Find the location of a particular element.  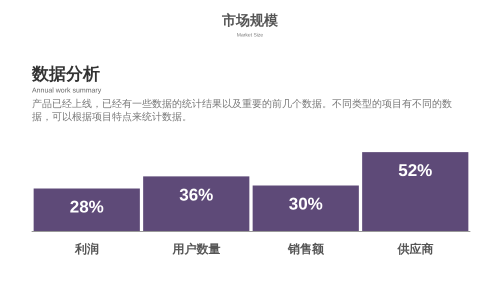

data-label: 52% is located at coordinates (415, 170).